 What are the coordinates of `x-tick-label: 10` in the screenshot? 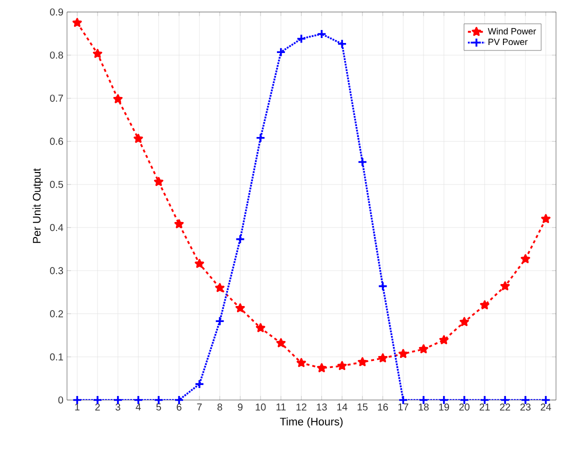 It's located at (261, 407).